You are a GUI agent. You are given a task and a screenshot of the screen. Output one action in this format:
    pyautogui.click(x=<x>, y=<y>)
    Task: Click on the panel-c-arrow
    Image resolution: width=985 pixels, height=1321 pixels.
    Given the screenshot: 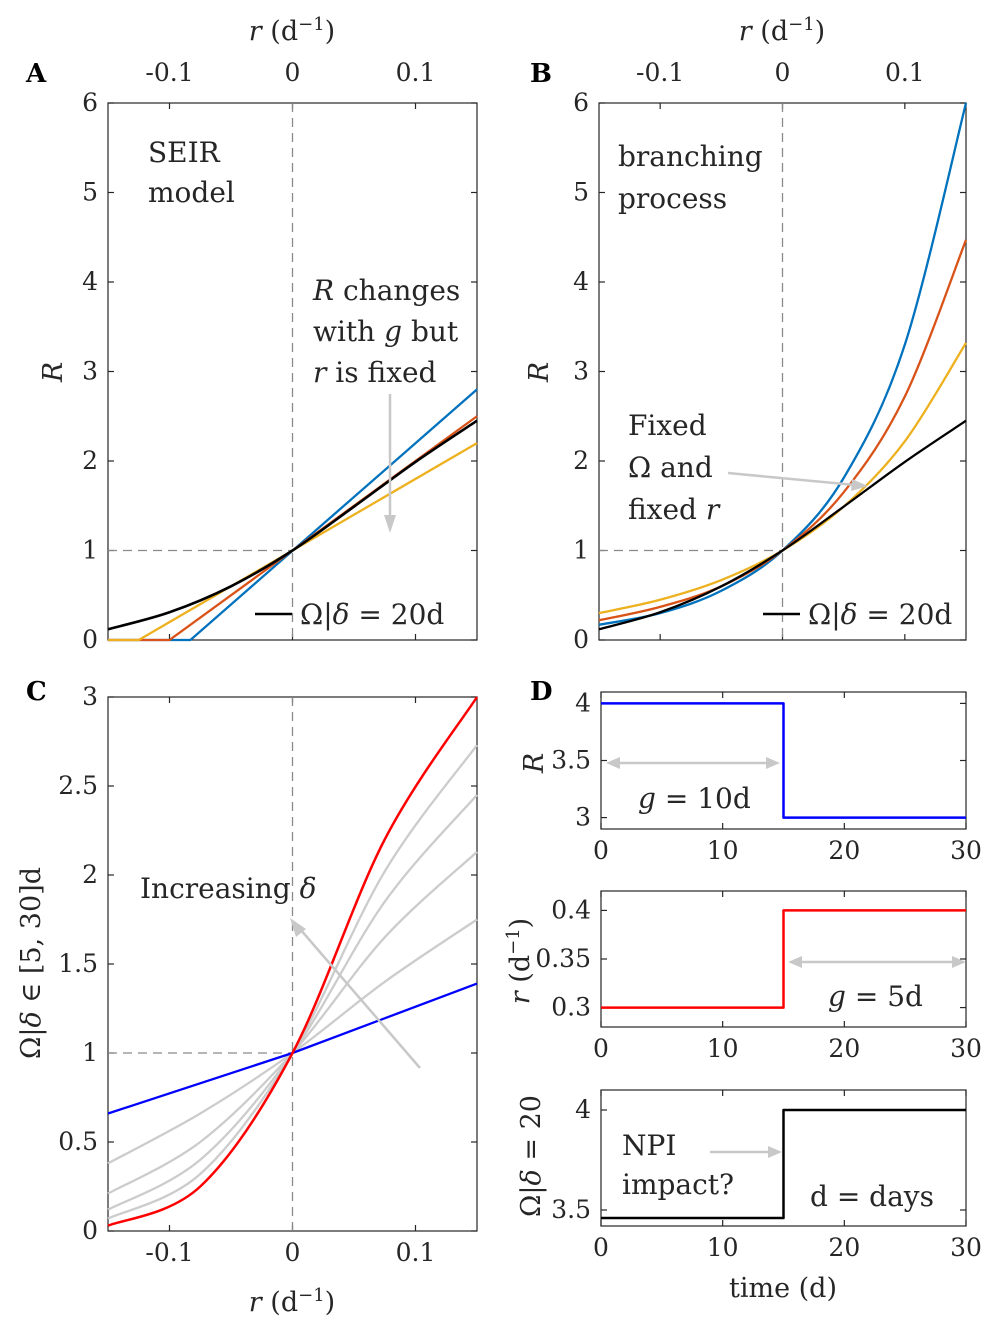 What is the action you would take?
    pyautogui.click(x=355, y=993)
    